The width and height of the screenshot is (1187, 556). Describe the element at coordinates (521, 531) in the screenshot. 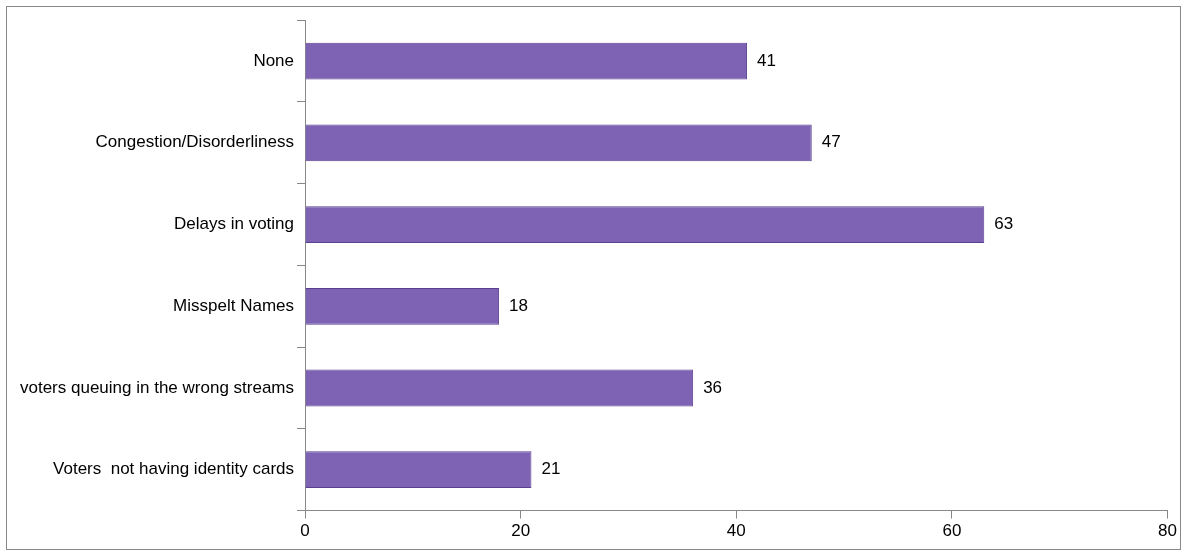

I see `x-tick-label: 20` at that location.